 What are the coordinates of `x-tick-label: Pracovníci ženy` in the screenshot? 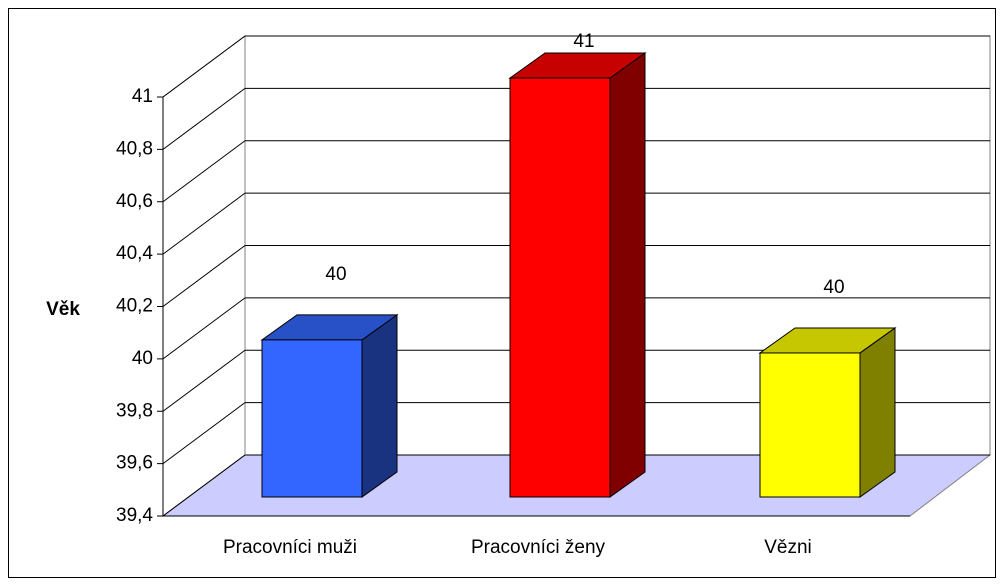 It's located at (538, 547).